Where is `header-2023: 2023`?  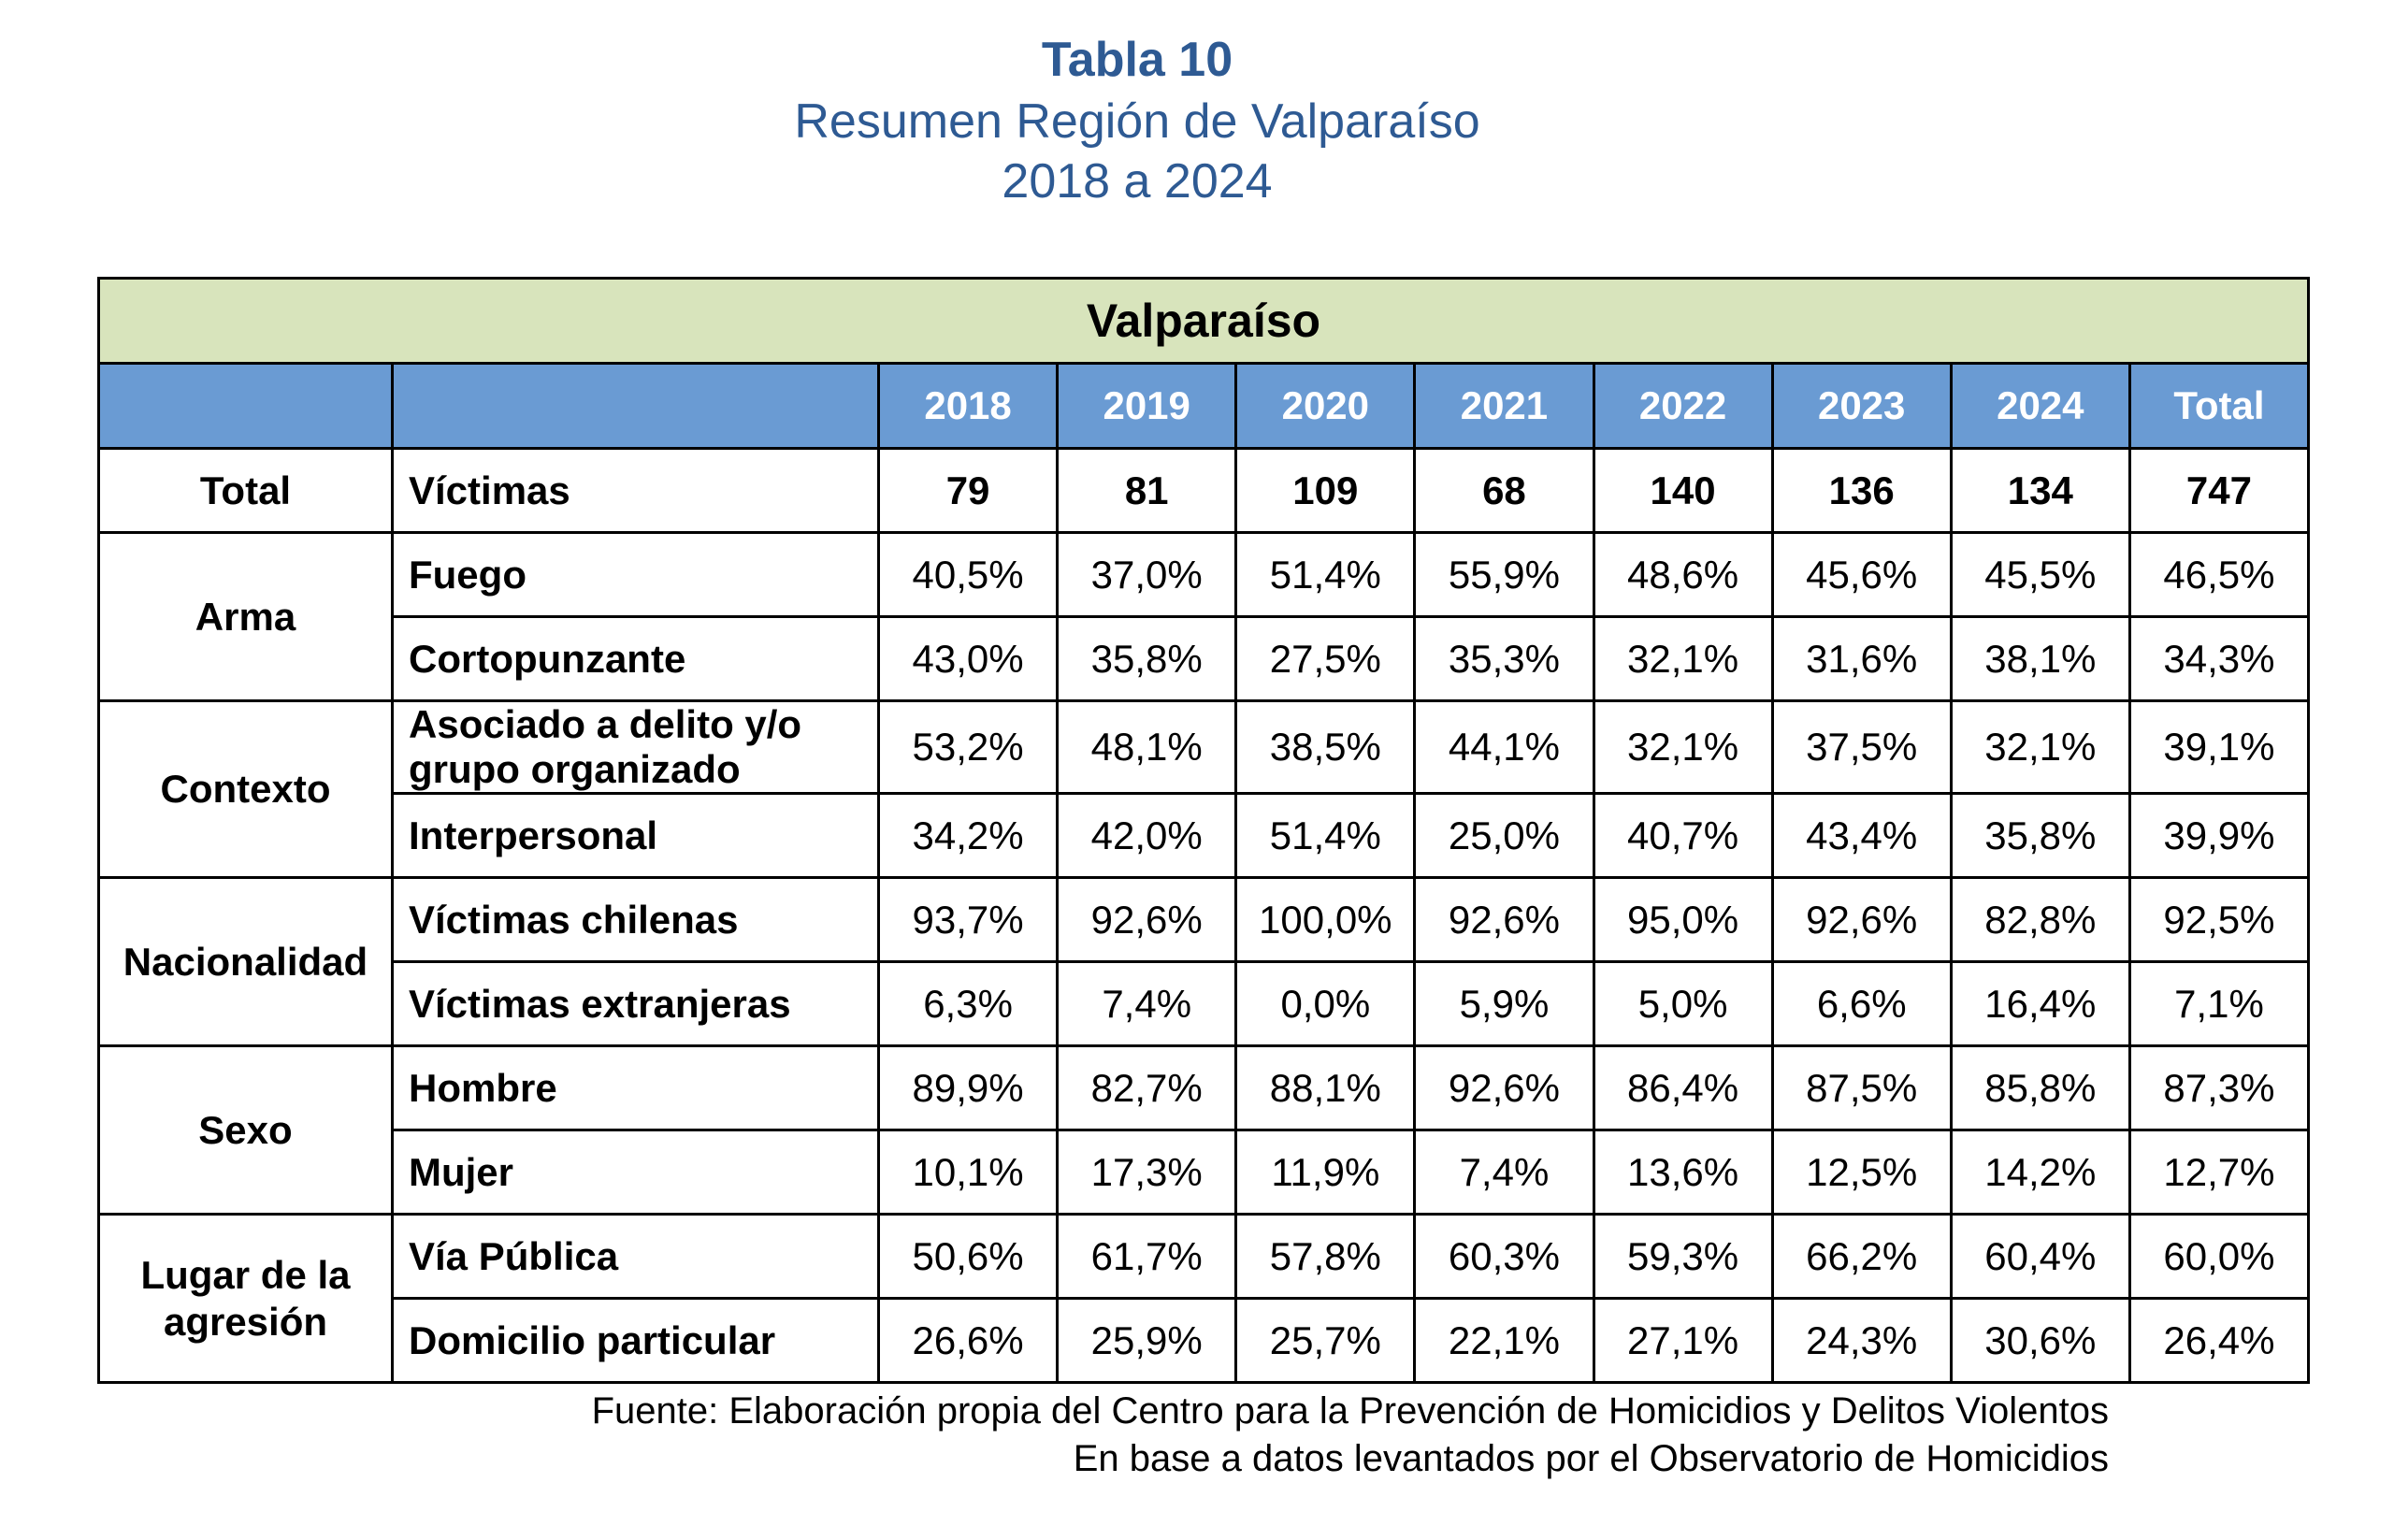
header-2023: 2023 is located at coordinates (1861, 406).